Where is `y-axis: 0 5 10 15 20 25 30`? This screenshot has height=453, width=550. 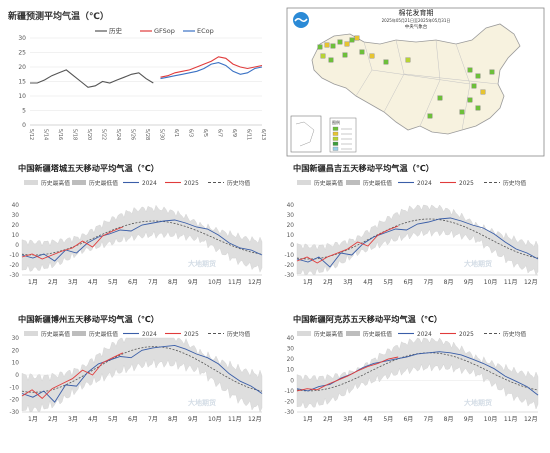
y-axis: 0 5 10 15 20 25 30 is located at coordinates (22, 82).